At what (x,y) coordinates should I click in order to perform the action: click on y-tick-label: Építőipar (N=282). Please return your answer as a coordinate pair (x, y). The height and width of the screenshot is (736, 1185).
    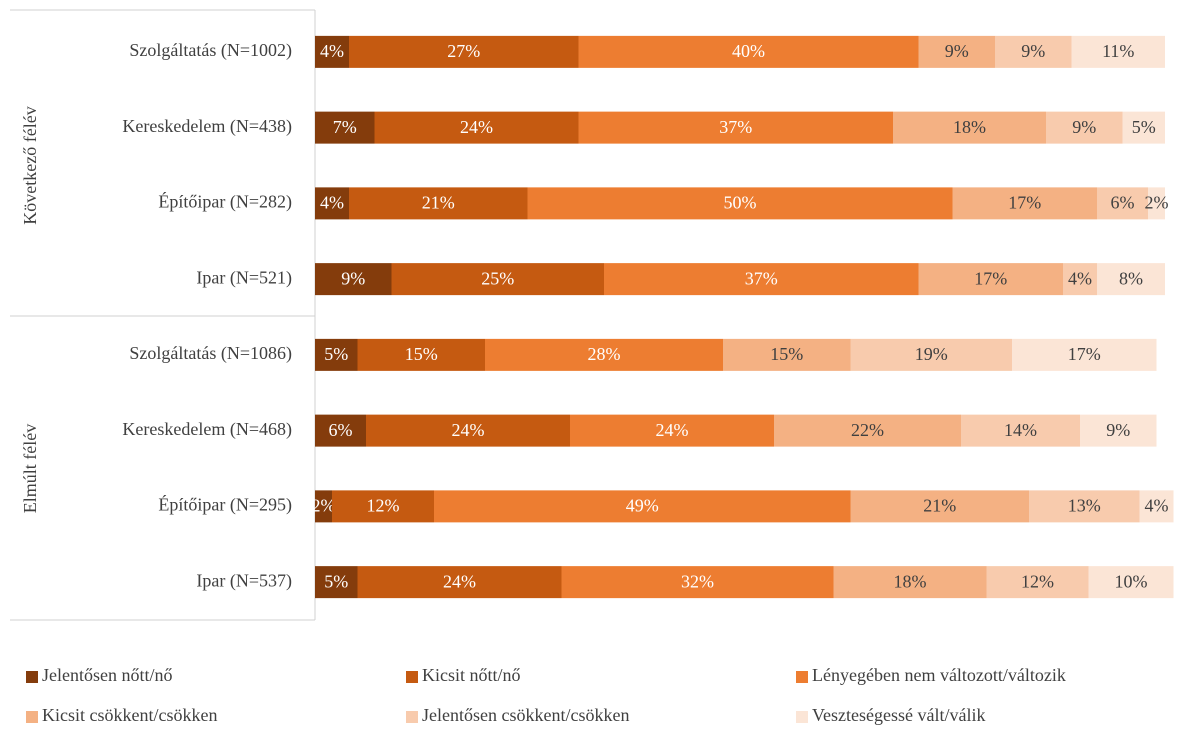
    Looking at the image, I should click on (225, 202).